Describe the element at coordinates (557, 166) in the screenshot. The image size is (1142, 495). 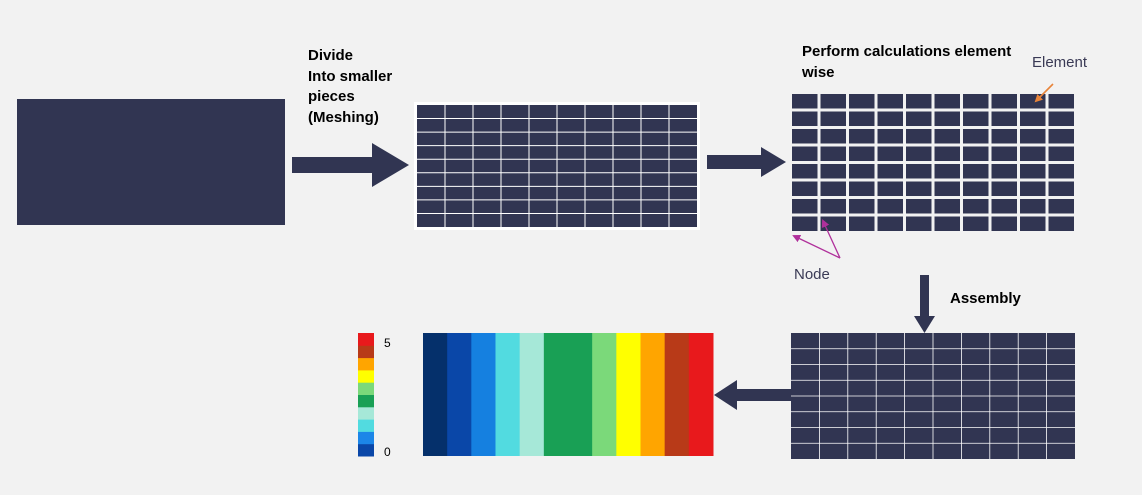
I see `meshed-domain` at that location.